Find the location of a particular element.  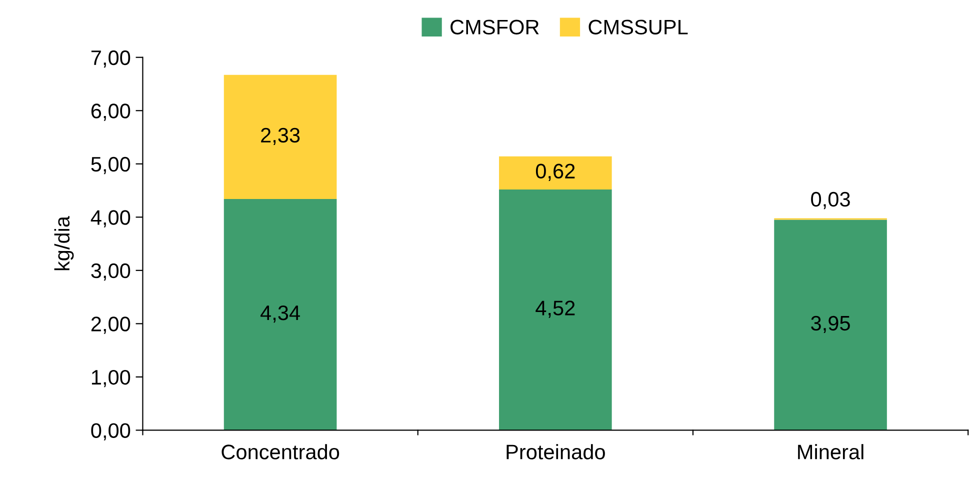

data-label: 0,03 is located at coordinates (830, 201).